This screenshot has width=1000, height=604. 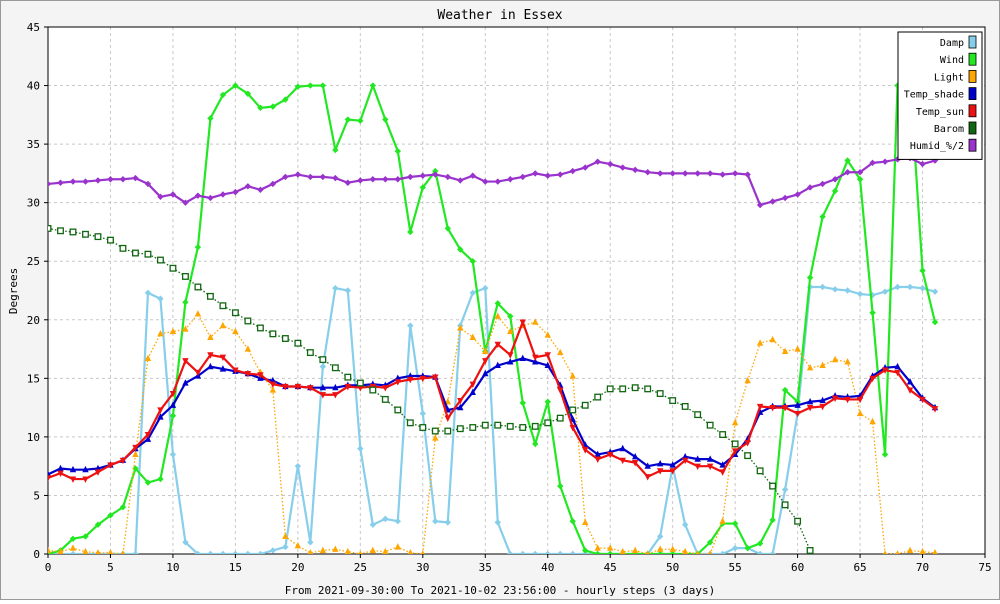 What do you see at coordinates (949, 129) in the screenshot?
I see `legend-label-barom: Barom` at bounding box center [949, 129].